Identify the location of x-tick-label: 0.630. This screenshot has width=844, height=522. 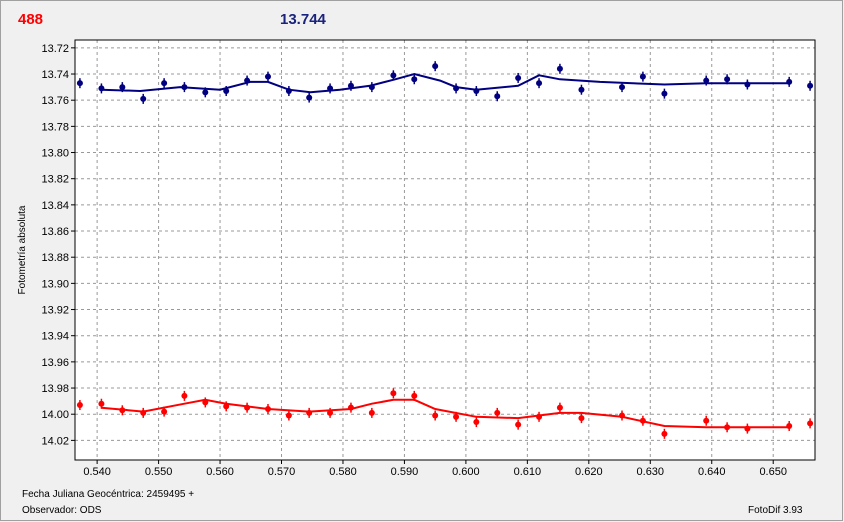
(651, 472).